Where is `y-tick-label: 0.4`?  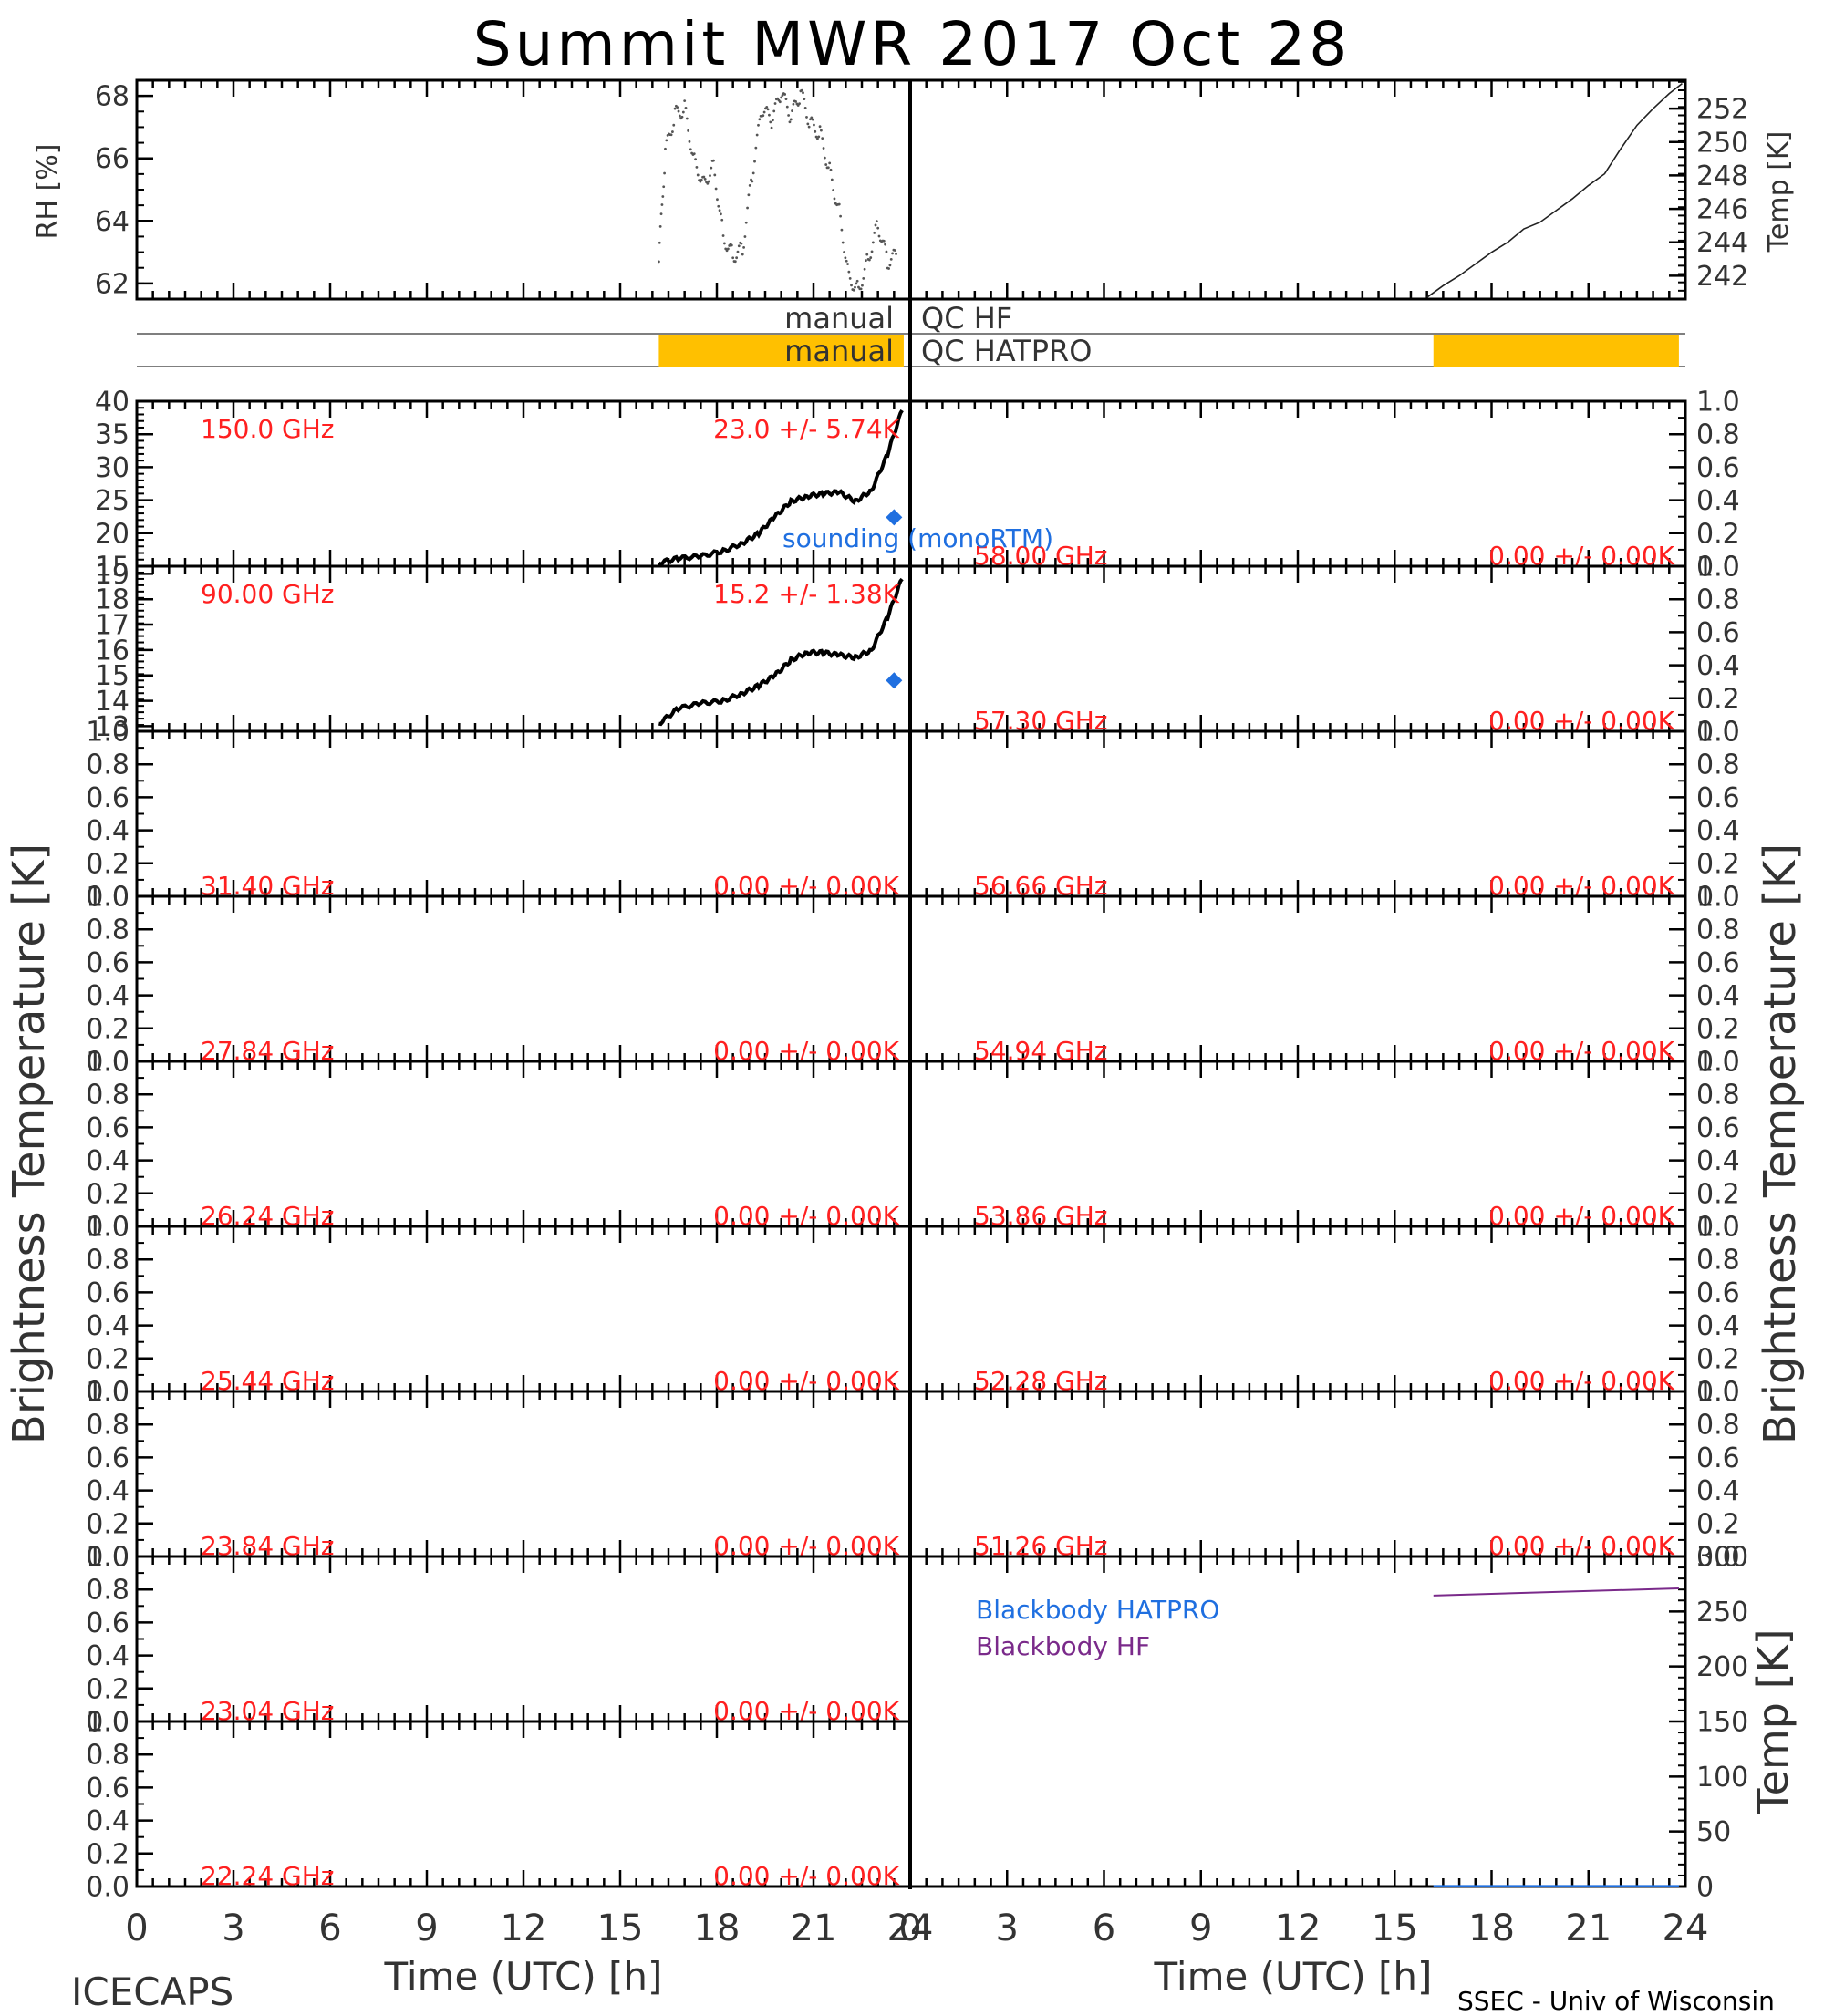
y-tick-label: 0.4 is located at coordinates (1718, 666).